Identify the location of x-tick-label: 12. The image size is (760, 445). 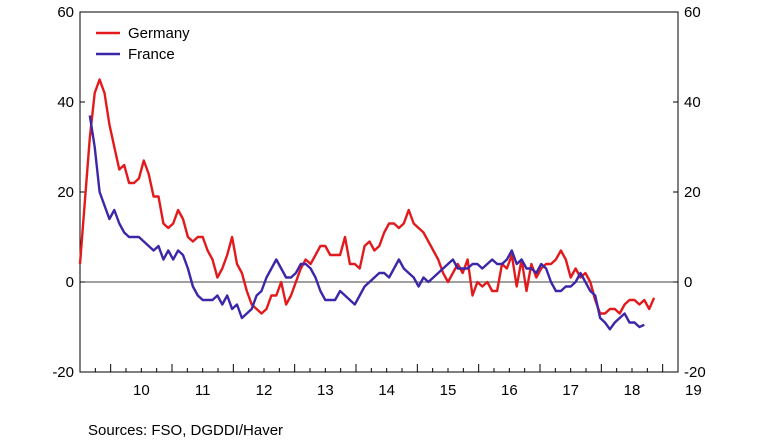
(264, 390).